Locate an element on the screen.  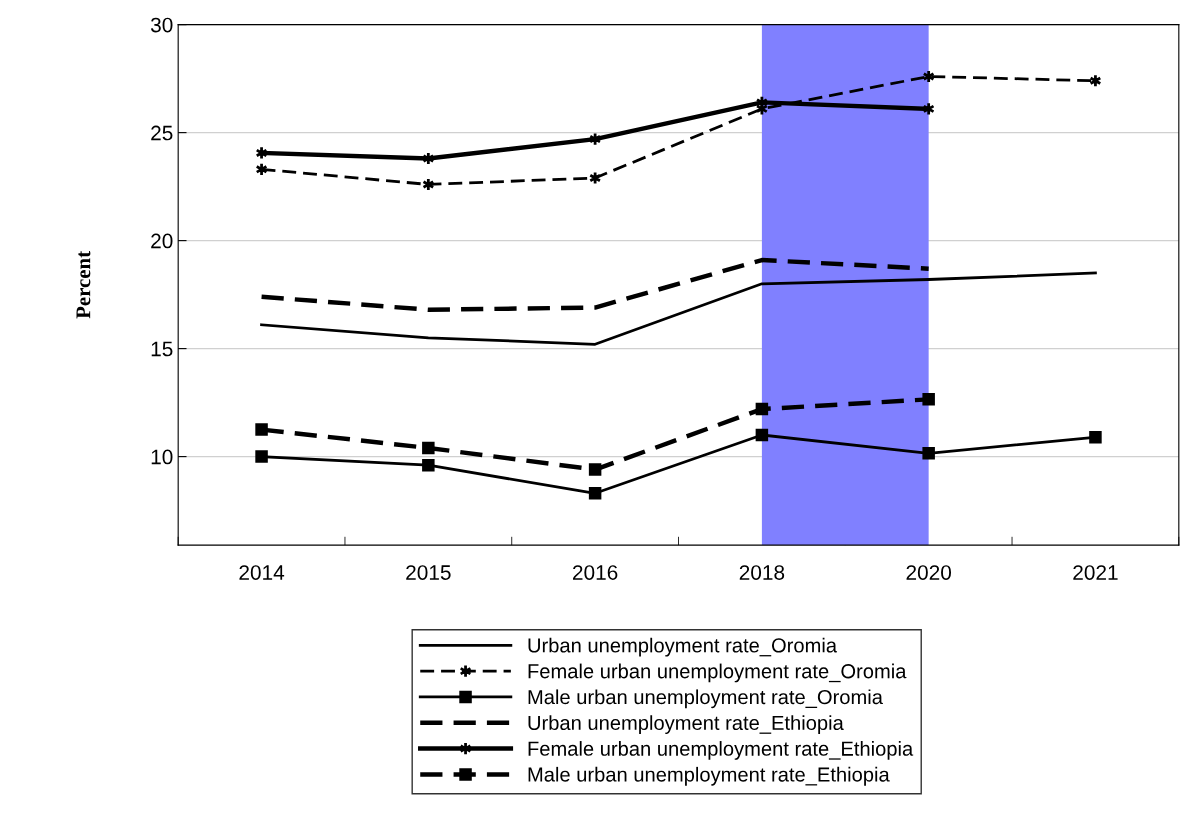
x-tick-label: 2015 is located at coordinates (428, 572).